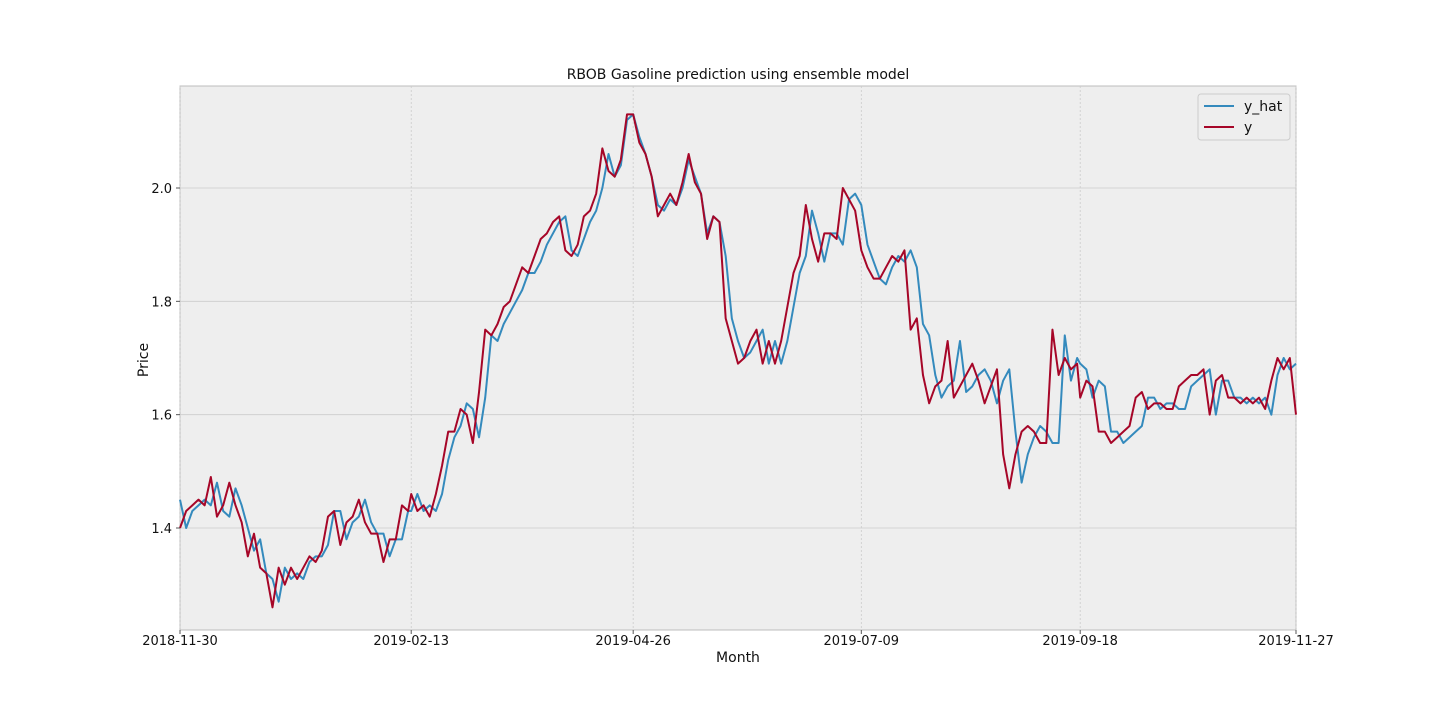 The height and width of the screenshot is (720, 1440). Describe the element at coordinates (161, 302) in the screenshot. I see `y-tick-label: 1.8` at that location.